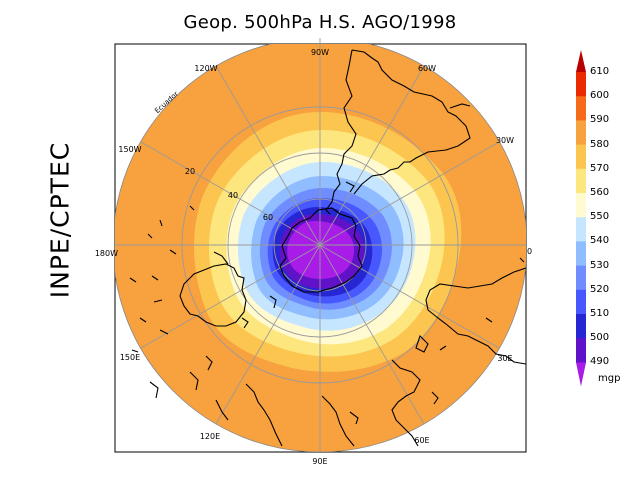  Describe the element at coordinates (600, 120) in the screenshot. I see `colorbar-level-label: 590` at that location.